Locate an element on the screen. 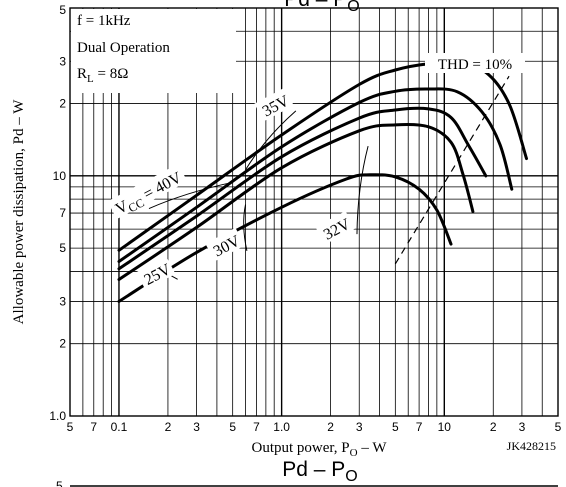 The image size is (566, 487). thd-limit-line-group is located at coordinates (452, 170).